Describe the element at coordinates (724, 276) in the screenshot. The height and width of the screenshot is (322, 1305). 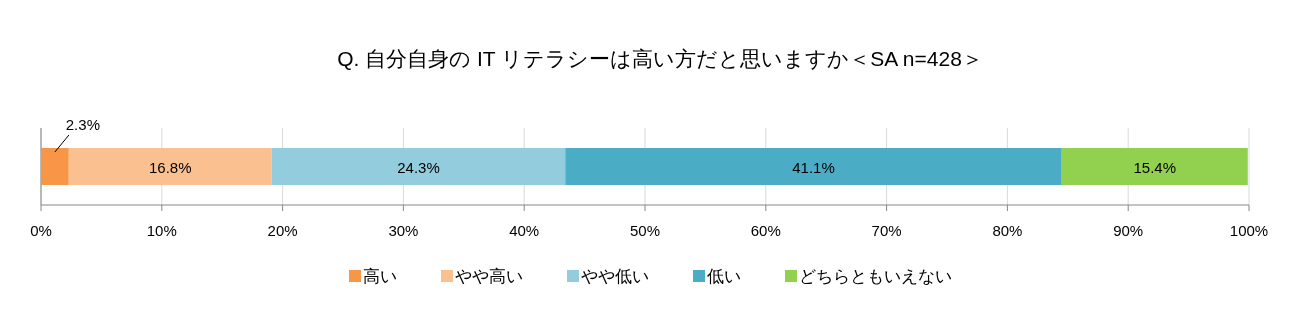
I see `legend-label: 低い` at that location.